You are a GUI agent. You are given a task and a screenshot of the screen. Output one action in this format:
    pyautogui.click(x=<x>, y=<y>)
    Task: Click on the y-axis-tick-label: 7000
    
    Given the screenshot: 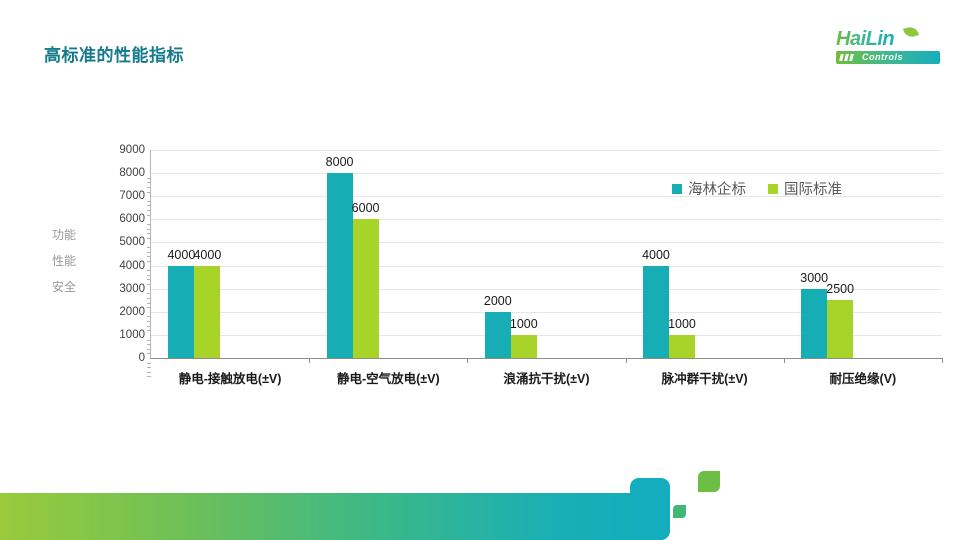 What is the action you would take?
    pyautogui.click(x=132, y=196)
    